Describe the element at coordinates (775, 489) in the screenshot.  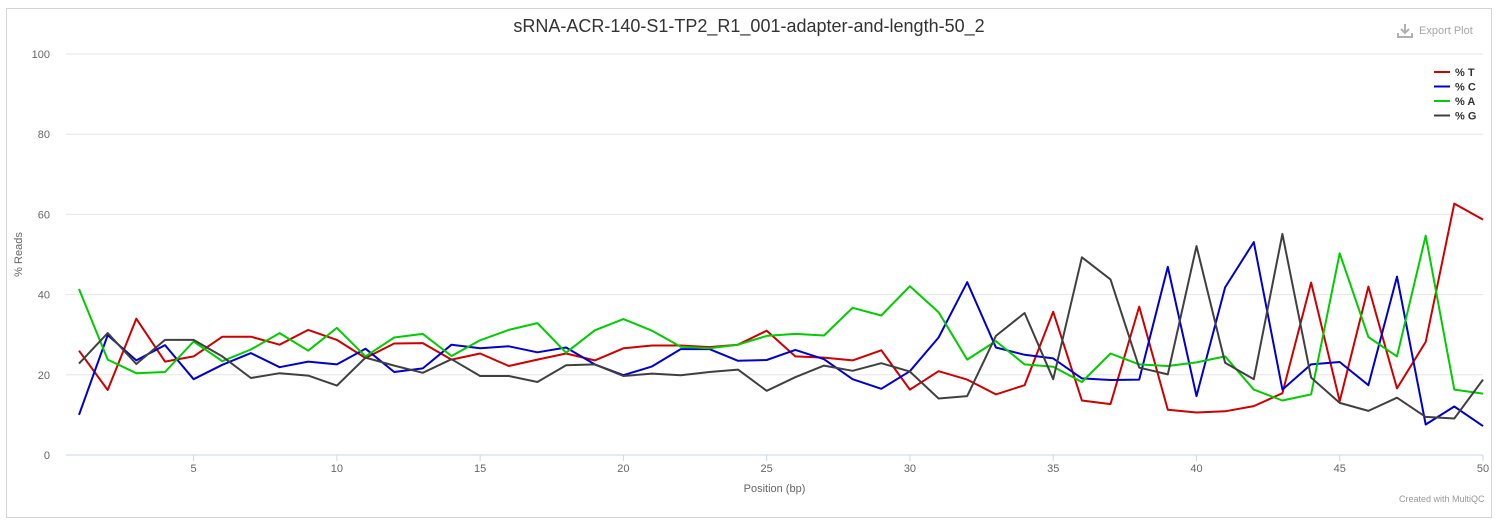
I see `x-axis-title: Position (bp)` at that location.